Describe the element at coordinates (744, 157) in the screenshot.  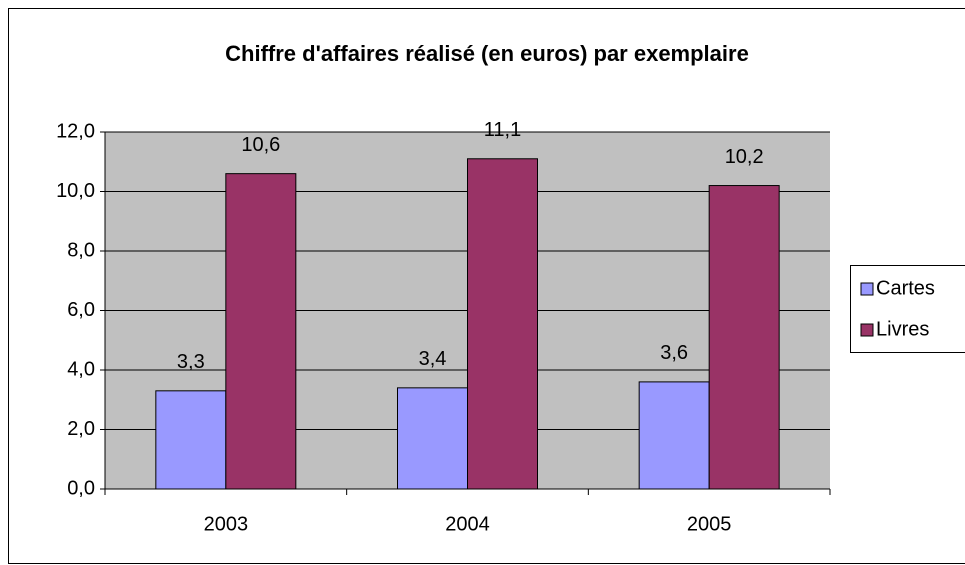
I see `data-label: 10,2` at that location.